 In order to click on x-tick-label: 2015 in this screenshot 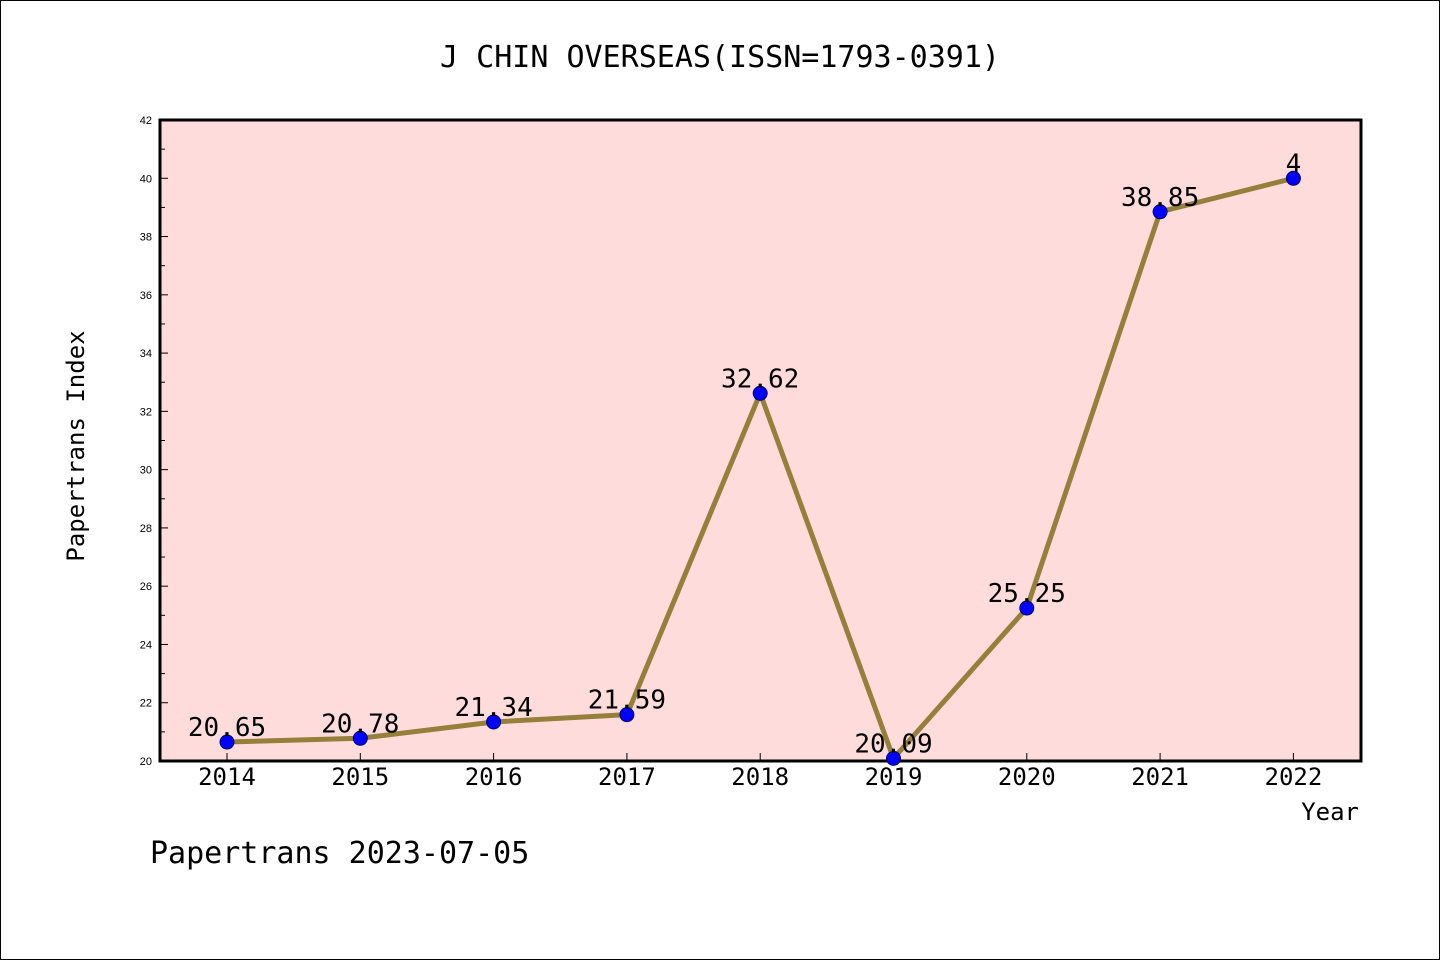, I will do `click(360, 777)`.